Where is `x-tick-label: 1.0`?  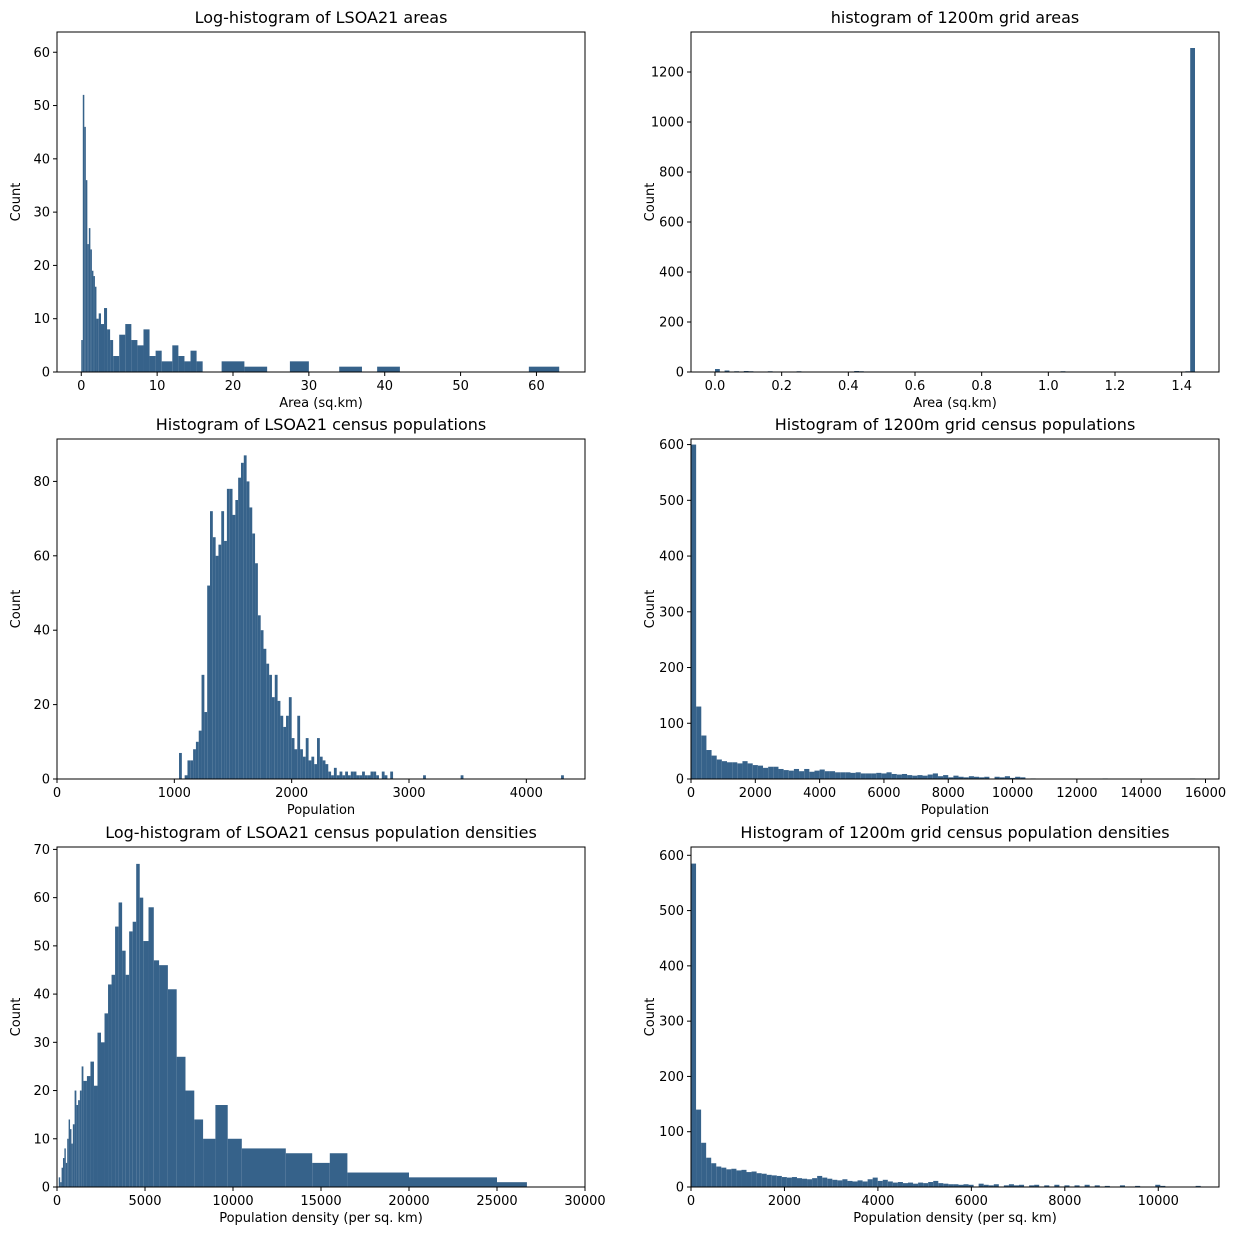
x-tick-label: 1.0 is located at coordinates (1048, 386).